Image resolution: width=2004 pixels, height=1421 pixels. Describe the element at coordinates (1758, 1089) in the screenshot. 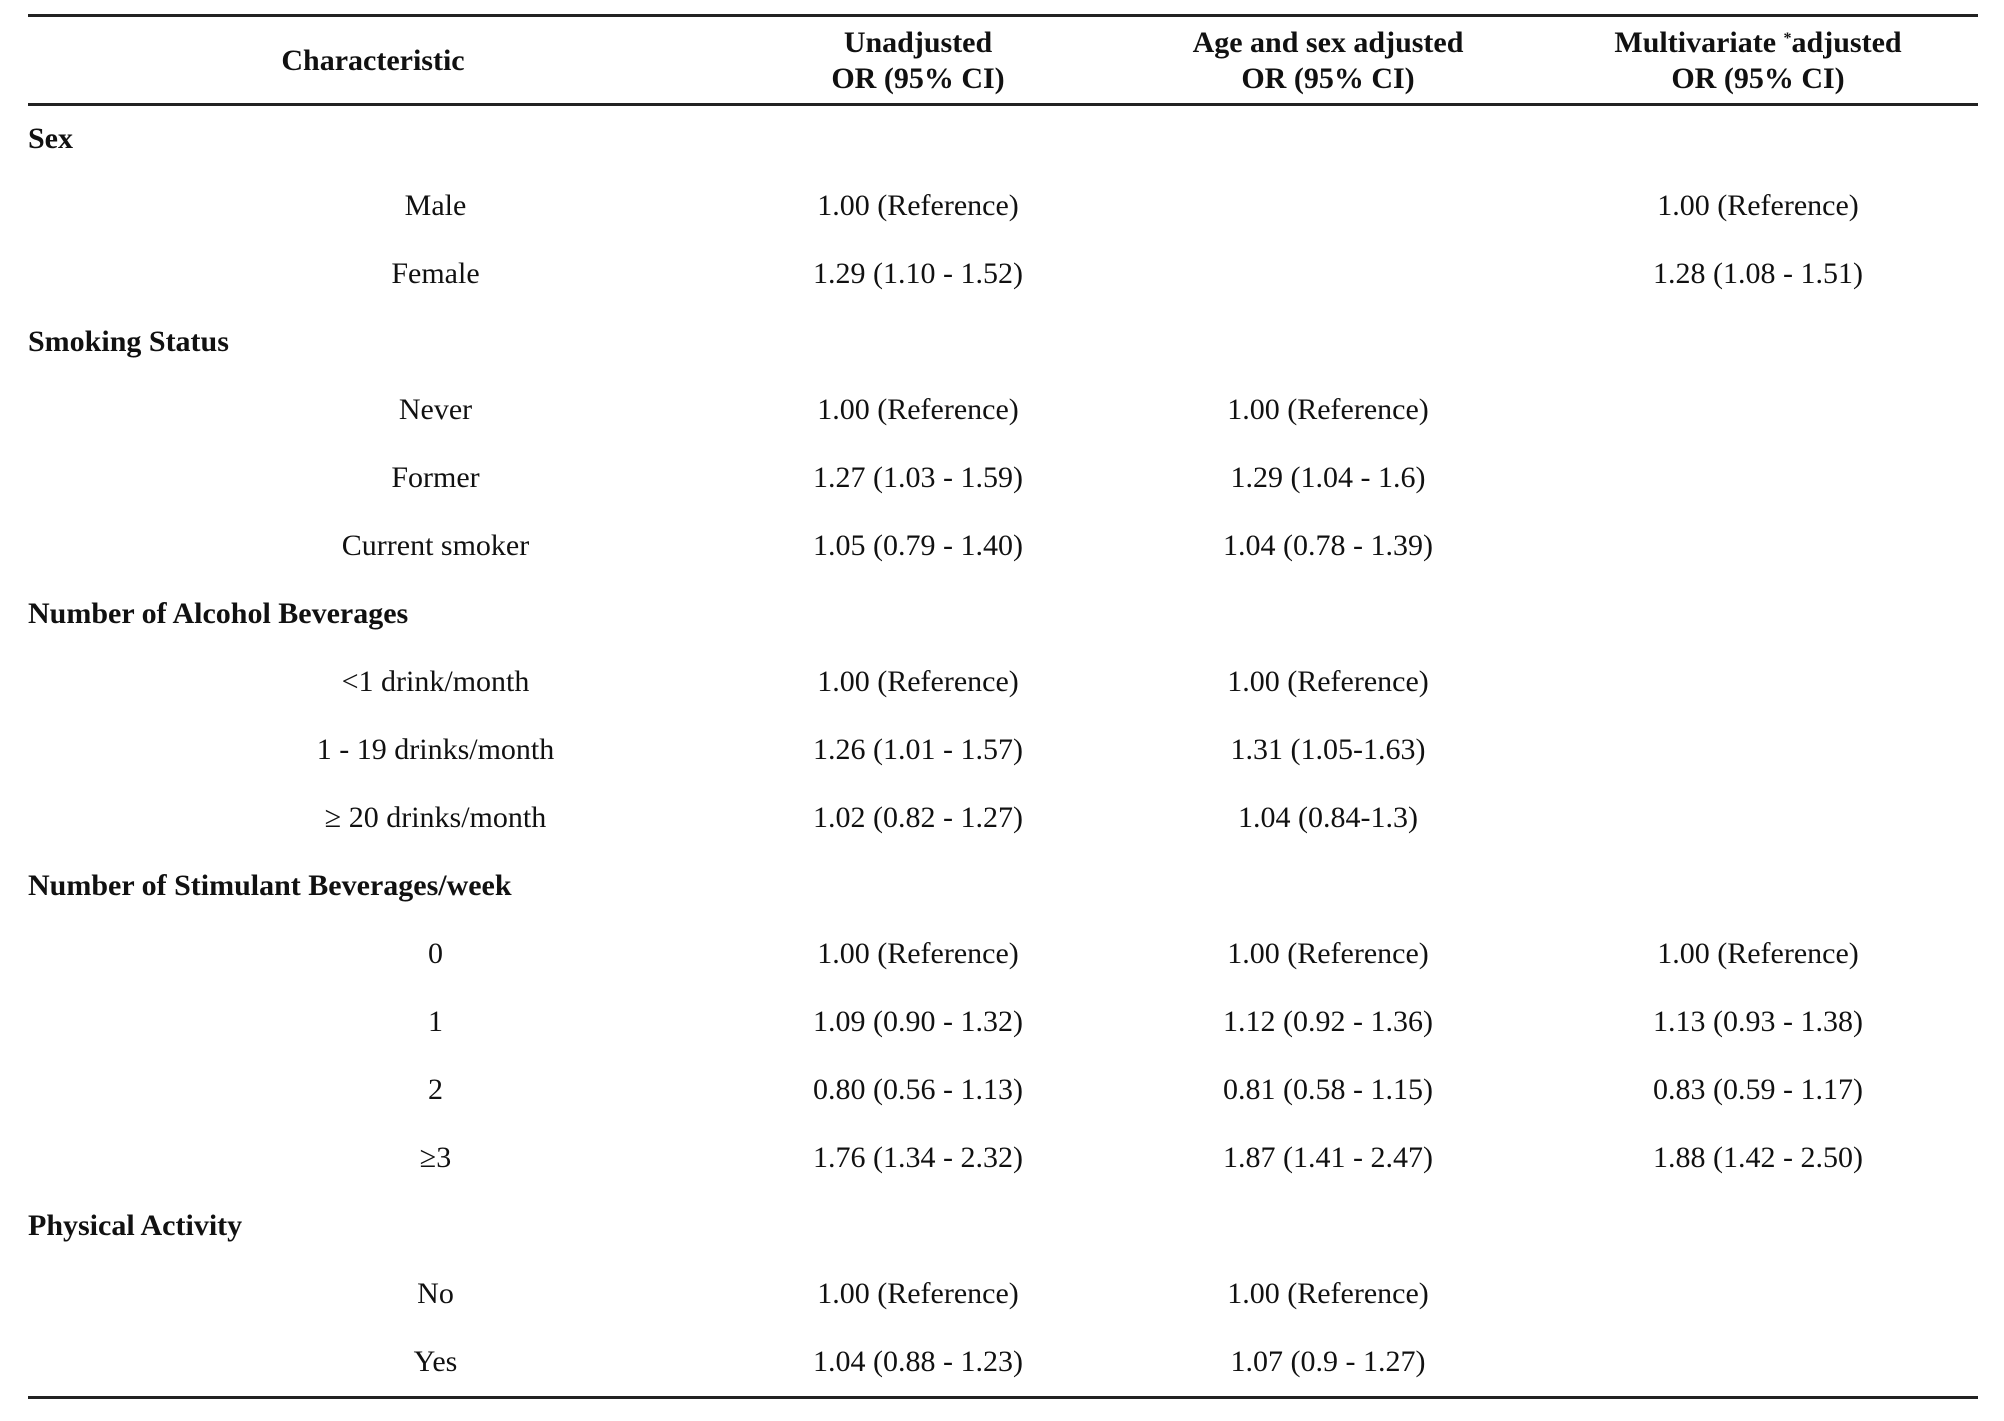

I see `multivariate-adjusted-or-cell: 0.83 (0.59 - 1.17)` at that location.